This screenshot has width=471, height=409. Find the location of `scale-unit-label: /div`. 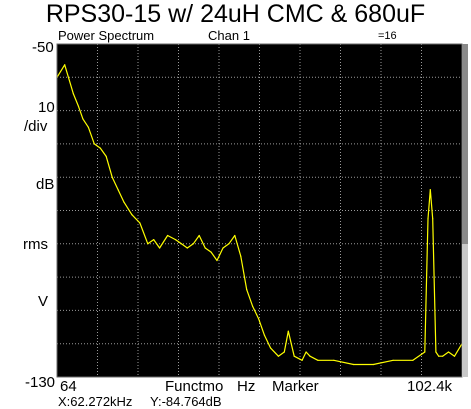

scale-unit-label: /div is located at coordinates (36, 126).